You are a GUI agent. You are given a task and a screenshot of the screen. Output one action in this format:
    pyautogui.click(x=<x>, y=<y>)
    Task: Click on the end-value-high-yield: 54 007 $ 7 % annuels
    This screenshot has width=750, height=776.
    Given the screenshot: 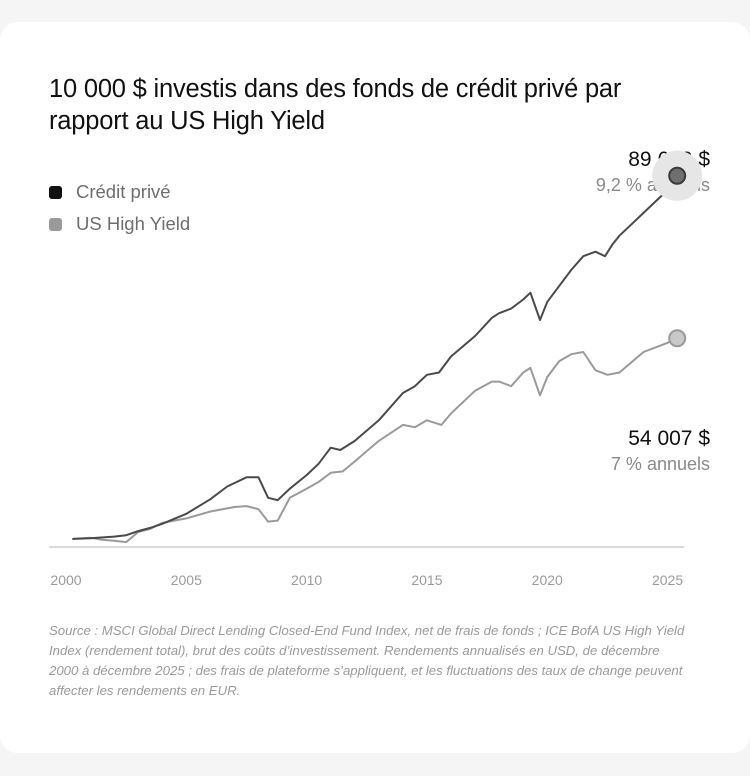 What is the action you would take?
    pyautogui.click(x=660, y=451)
    